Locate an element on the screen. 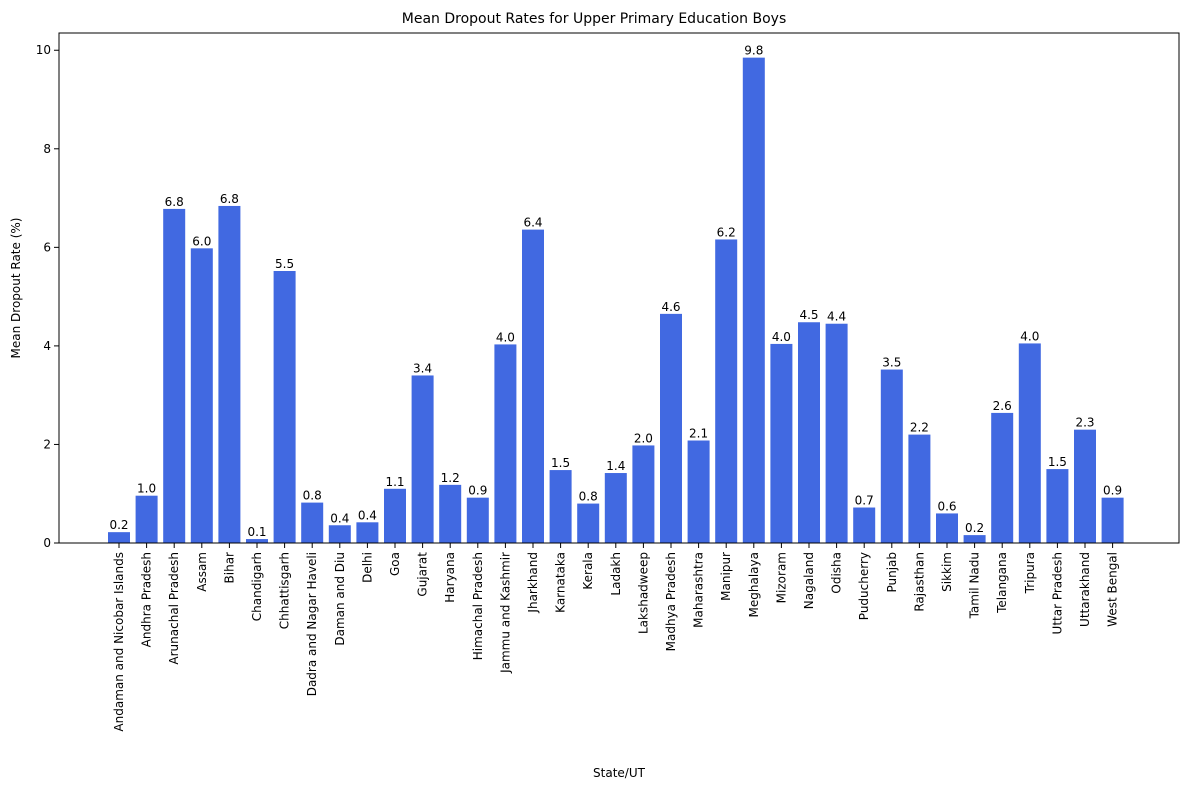  x-tick-label: Maharashtra is located at coordinates (699, 590).